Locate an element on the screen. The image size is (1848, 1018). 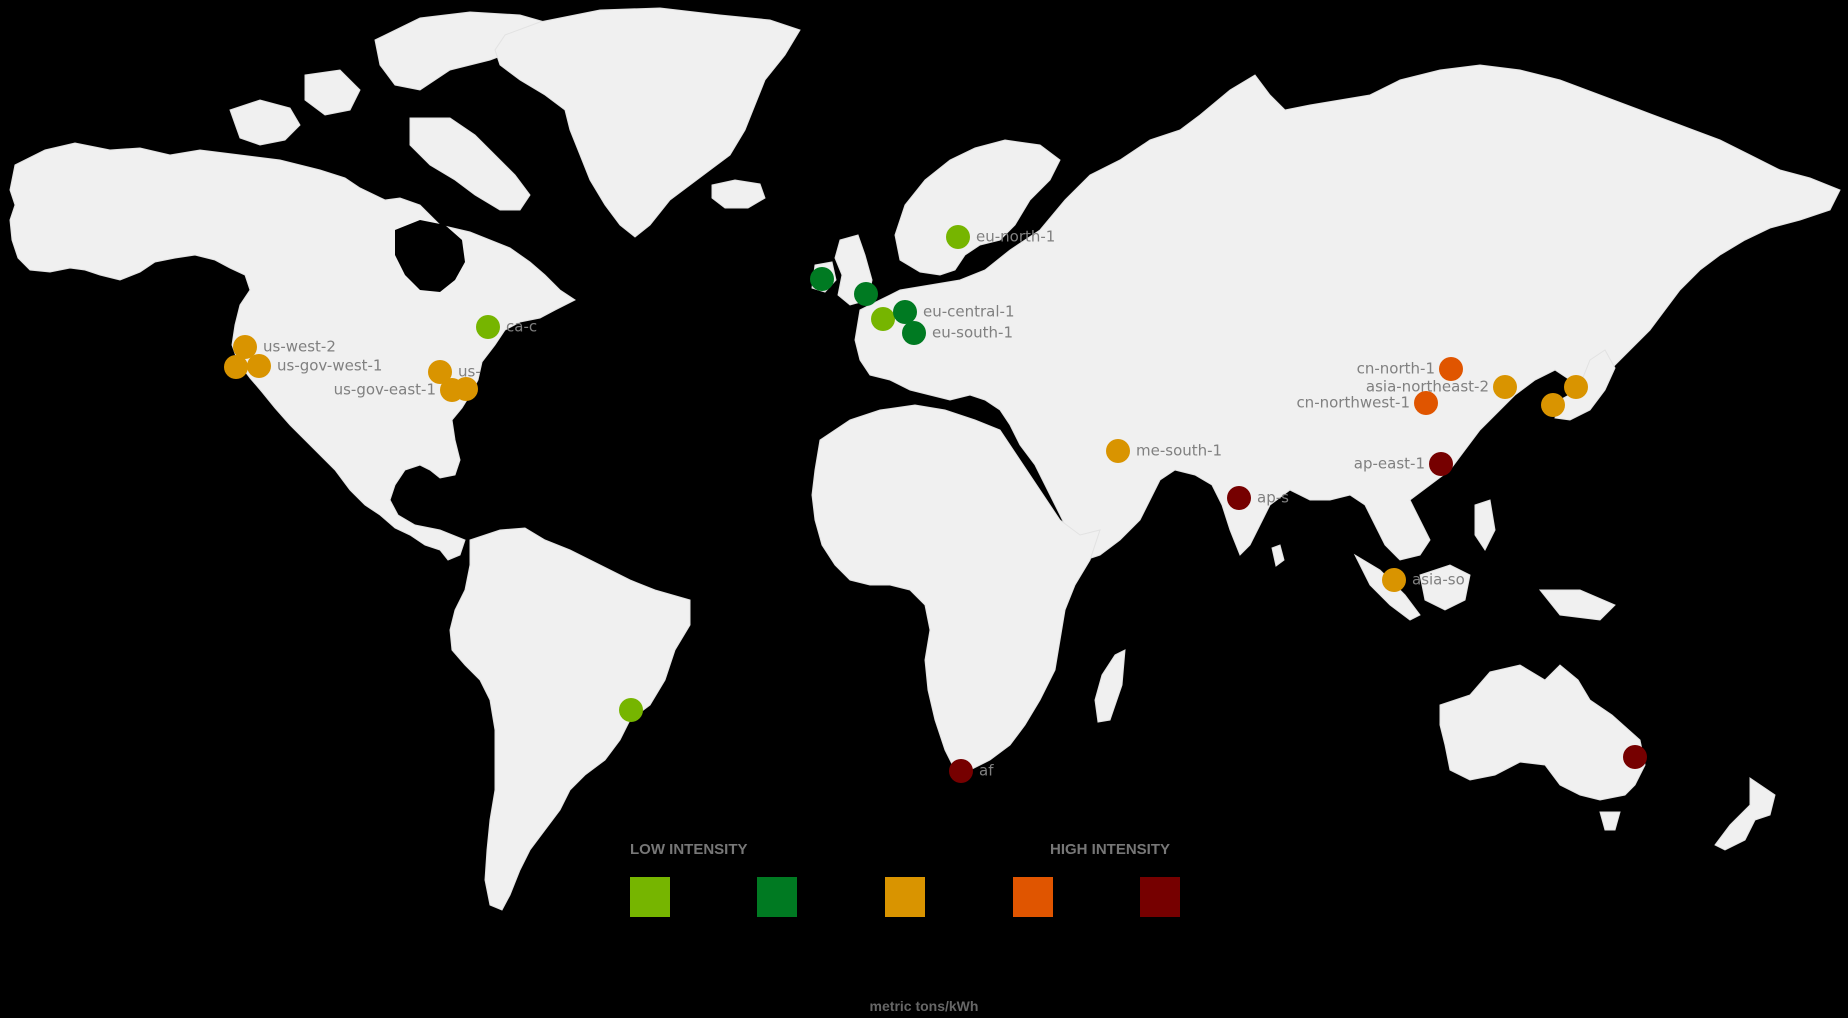
legend-unit-label: metric tons/kWh is located at coordinates (924, 1006).